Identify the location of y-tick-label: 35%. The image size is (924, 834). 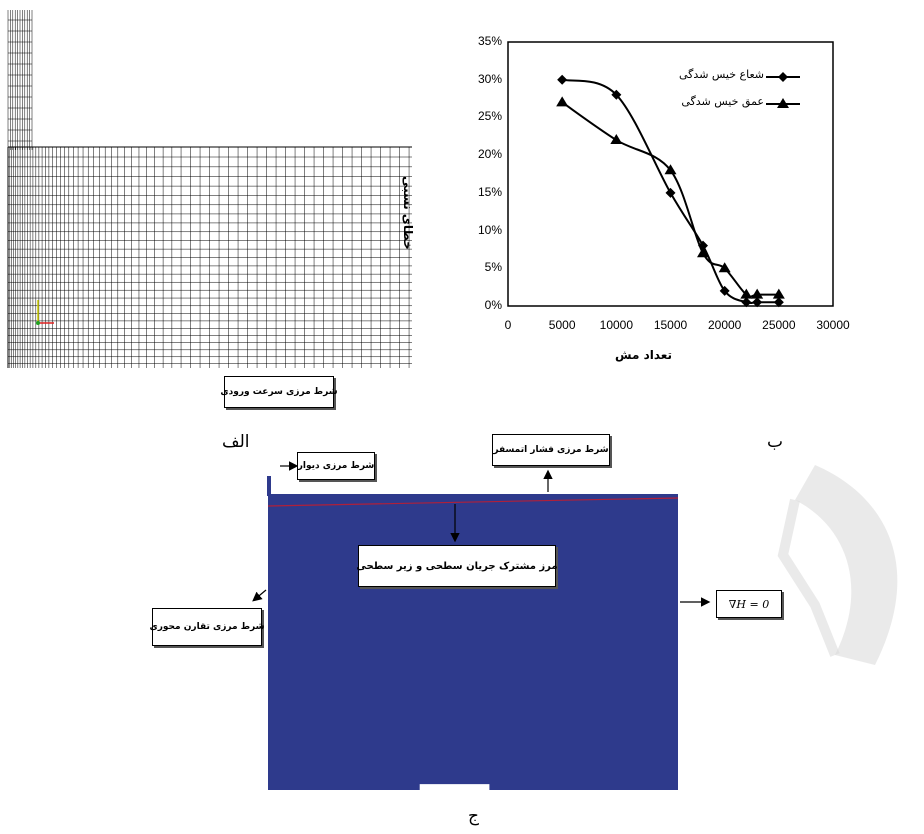
(489, 41).